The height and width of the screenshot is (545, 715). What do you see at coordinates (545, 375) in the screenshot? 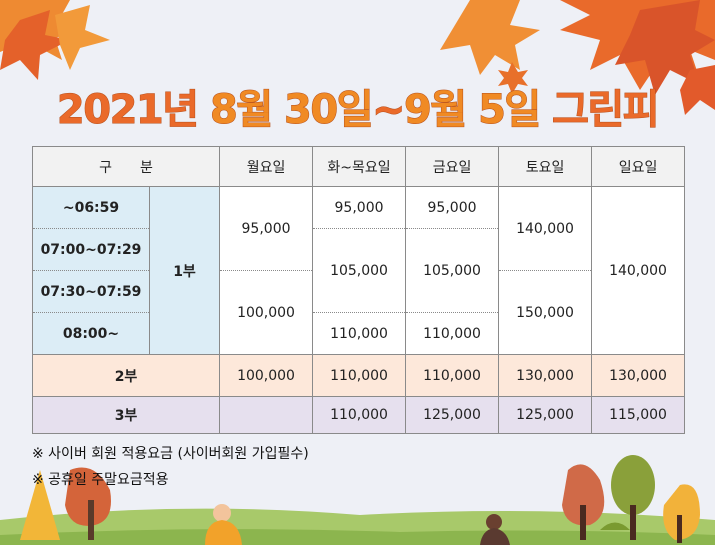
I see `part2-sat: 130,000` at bounding box center [545, 375].